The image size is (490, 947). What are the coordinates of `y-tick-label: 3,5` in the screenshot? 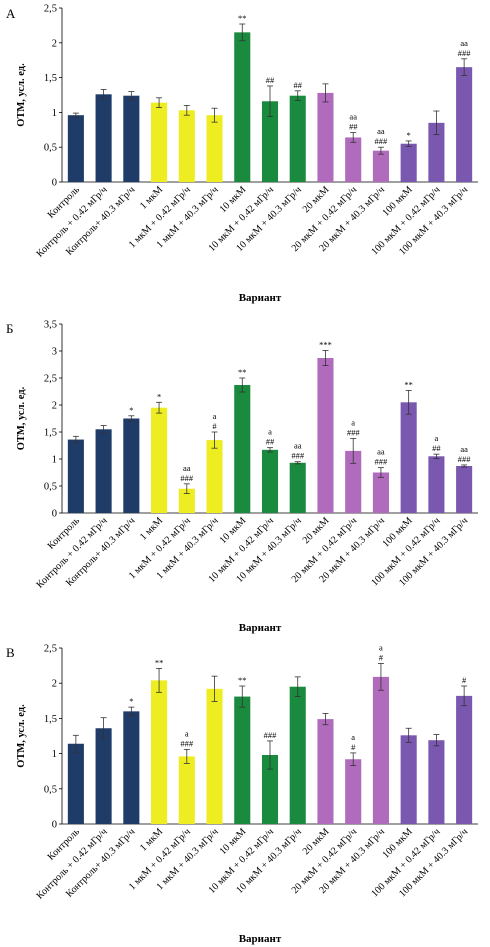 It's located at (50, 325).